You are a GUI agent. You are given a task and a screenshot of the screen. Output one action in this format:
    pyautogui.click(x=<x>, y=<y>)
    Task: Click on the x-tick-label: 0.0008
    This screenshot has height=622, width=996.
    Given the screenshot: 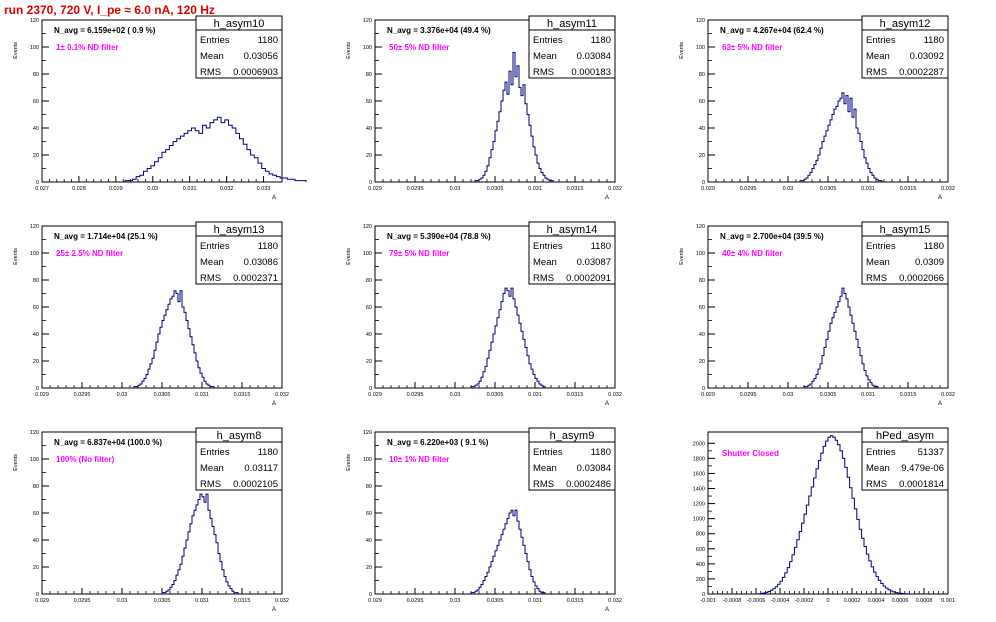 What is the action you would take?
    pyautogui.click(x=924, y=601)
    